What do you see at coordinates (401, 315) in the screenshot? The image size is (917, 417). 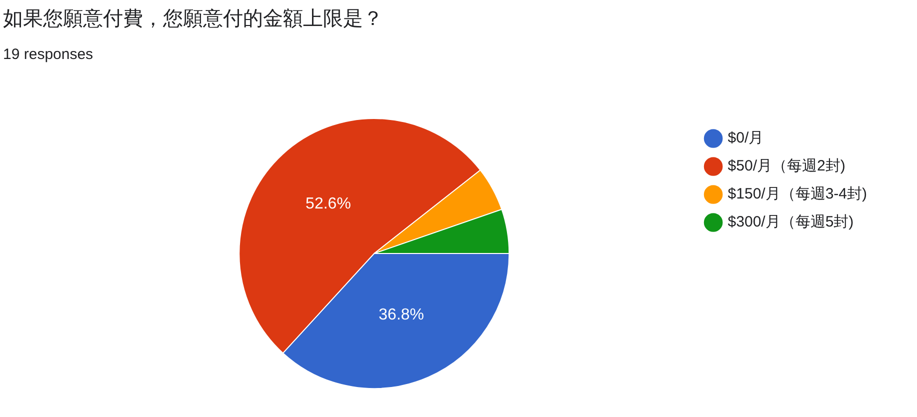 I see `data-label: 36.8%` at bounding box center [401, 315].